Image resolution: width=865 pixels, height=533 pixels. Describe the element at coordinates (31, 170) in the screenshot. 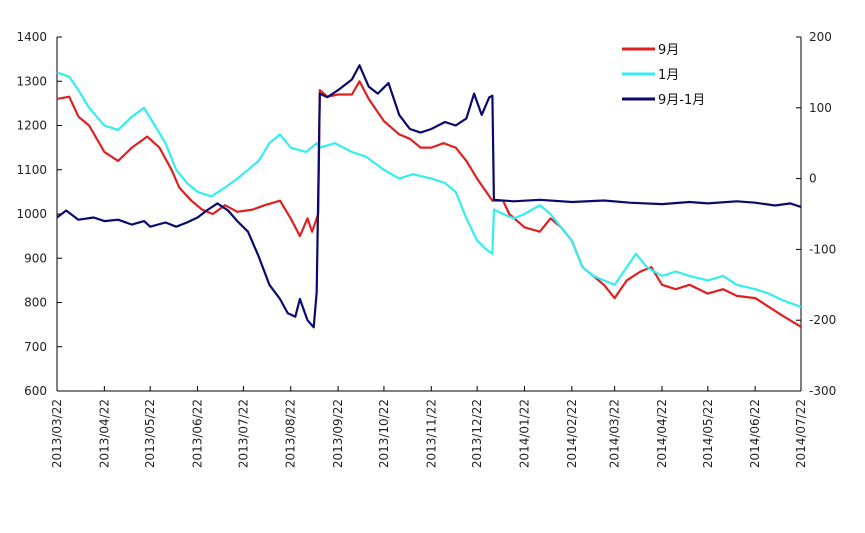

I see `left-tick-label: 1100` at that location.